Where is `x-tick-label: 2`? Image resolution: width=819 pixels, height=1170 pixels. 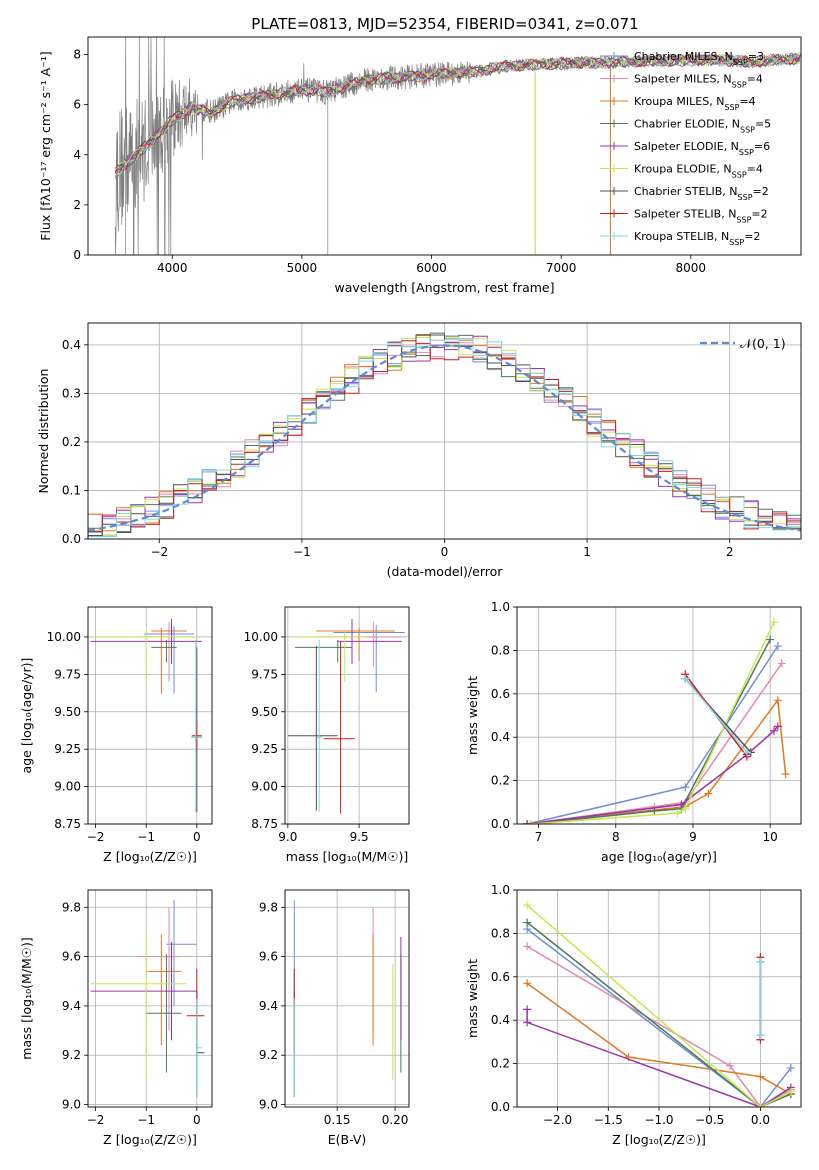
x-tick-label: 2 is located at coordinates (730, 552).